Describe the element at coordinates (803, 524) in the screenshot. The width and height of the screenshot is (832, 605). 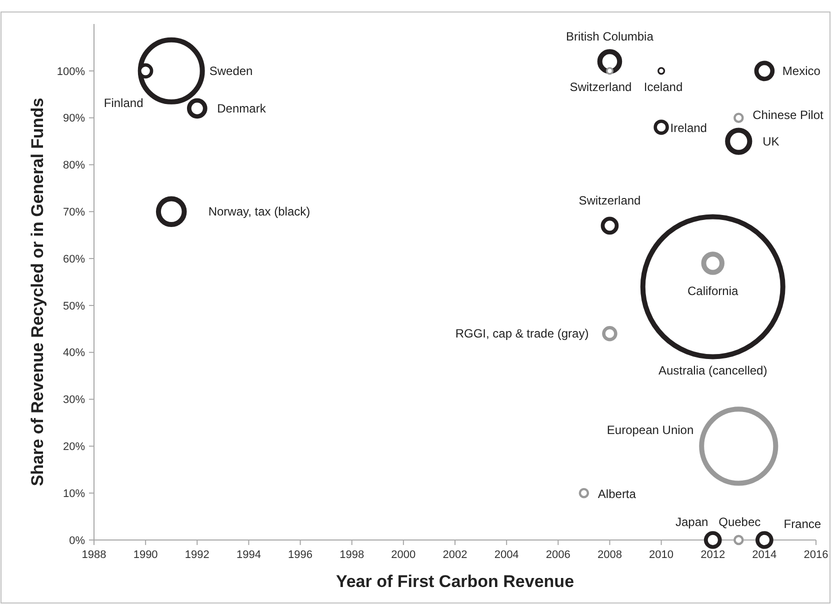
I see `annotation: France` at that location.